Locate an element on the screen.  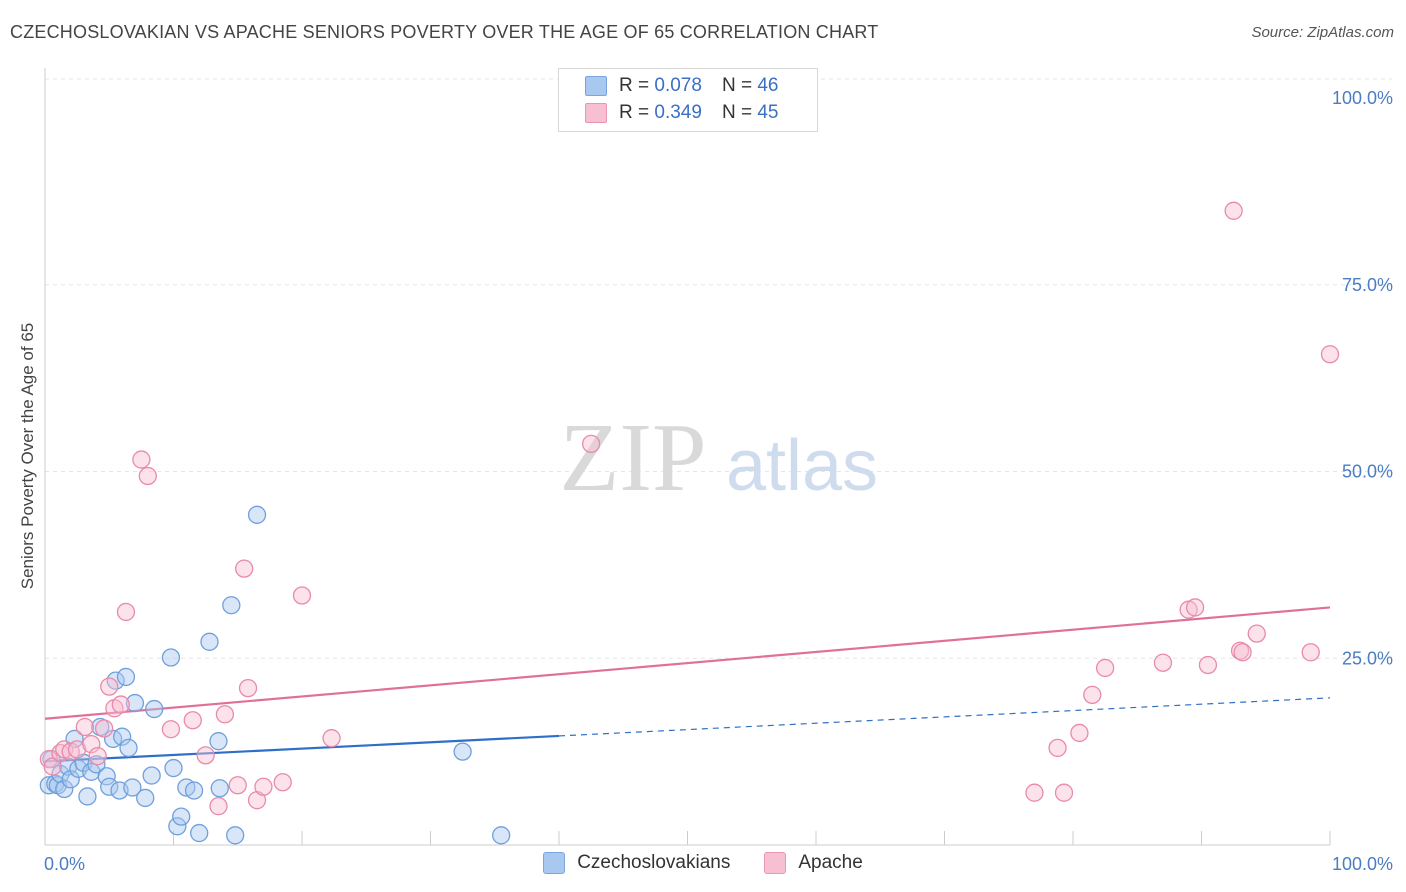
legend-row-apache: R = 0.349 N = 45 is located at coordinates (681, 113).